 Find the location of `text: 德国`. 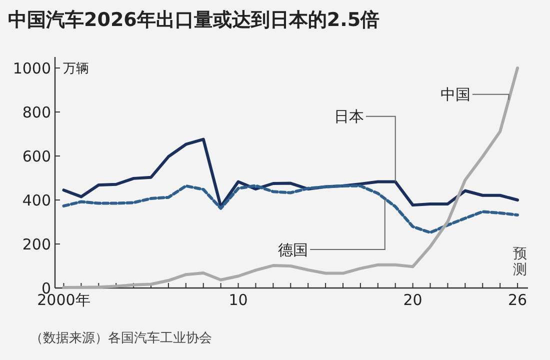

text: 德国 is located at coordinates (293, 249).